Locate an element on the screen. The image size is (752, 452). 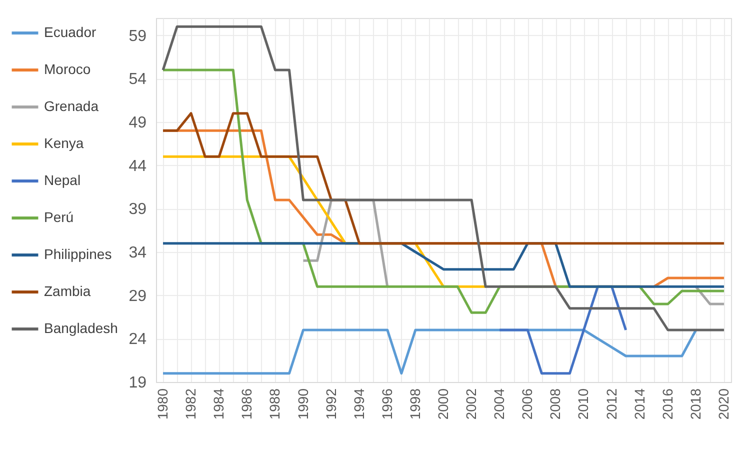
legend-label: Zambia is located at coordinates (67, 291).